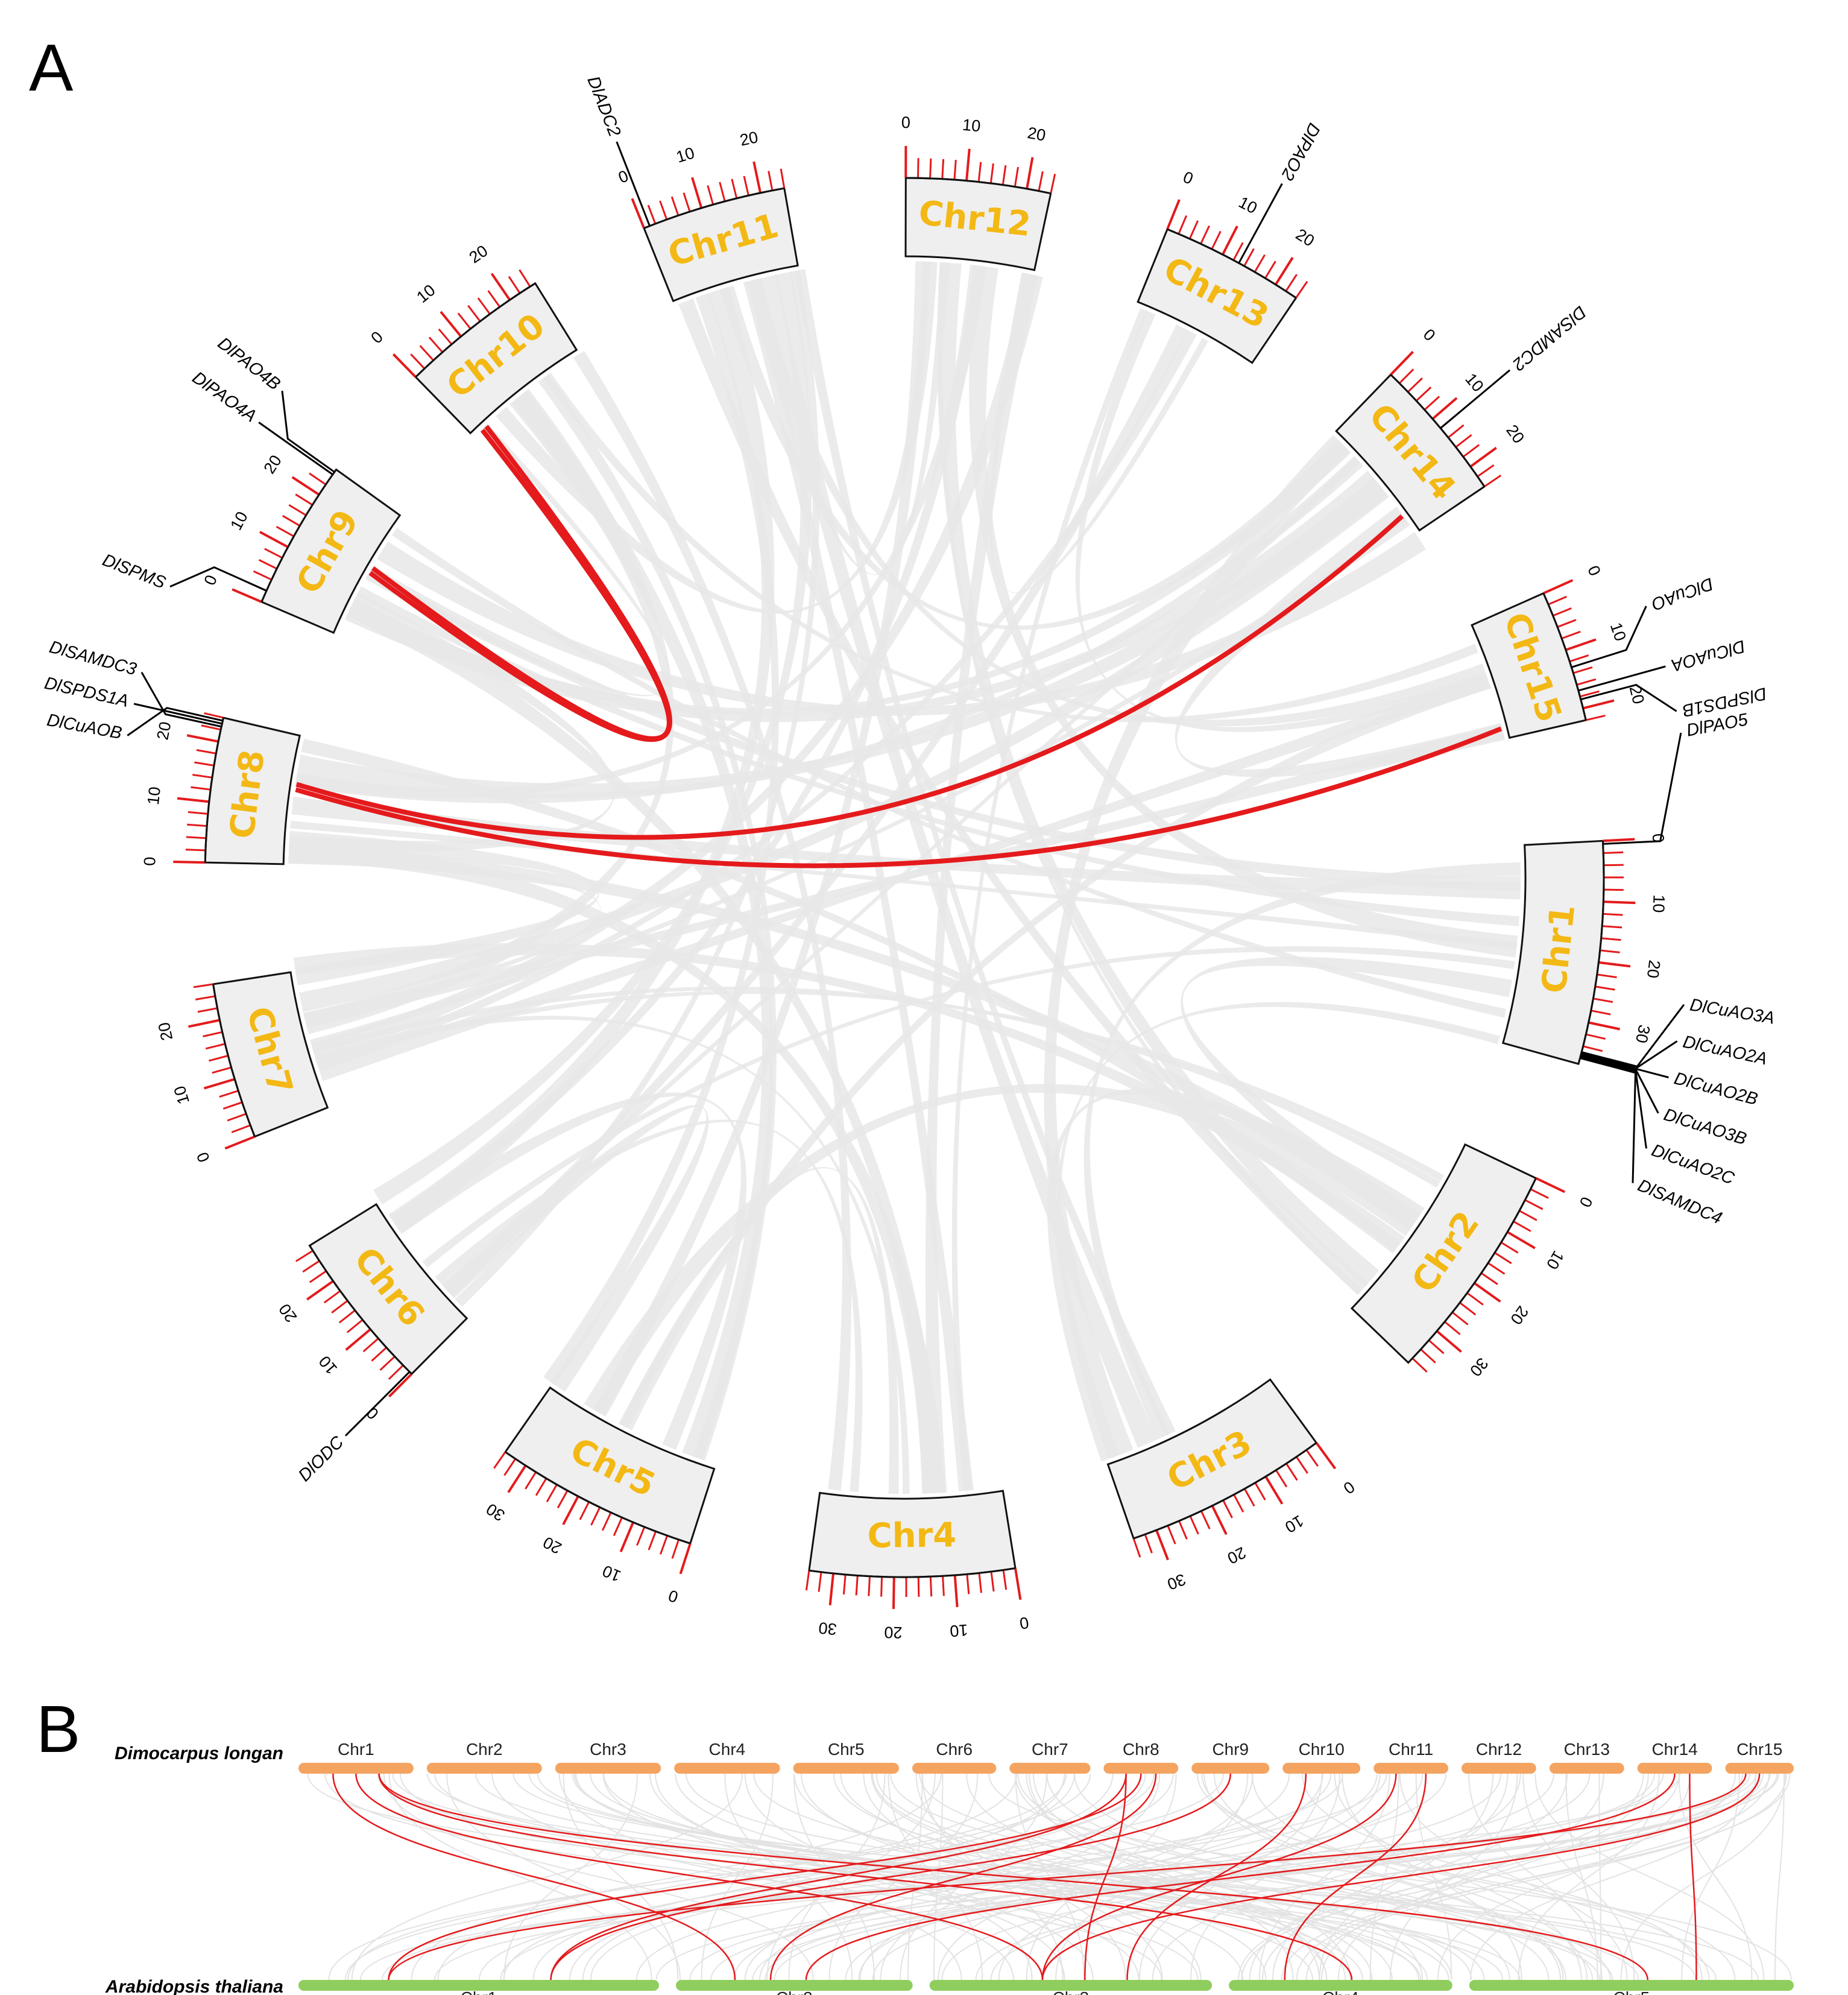 This screenshot has width=1848, height=1995. I want to click on gene-label: DlSPMS, so click(133, 572).